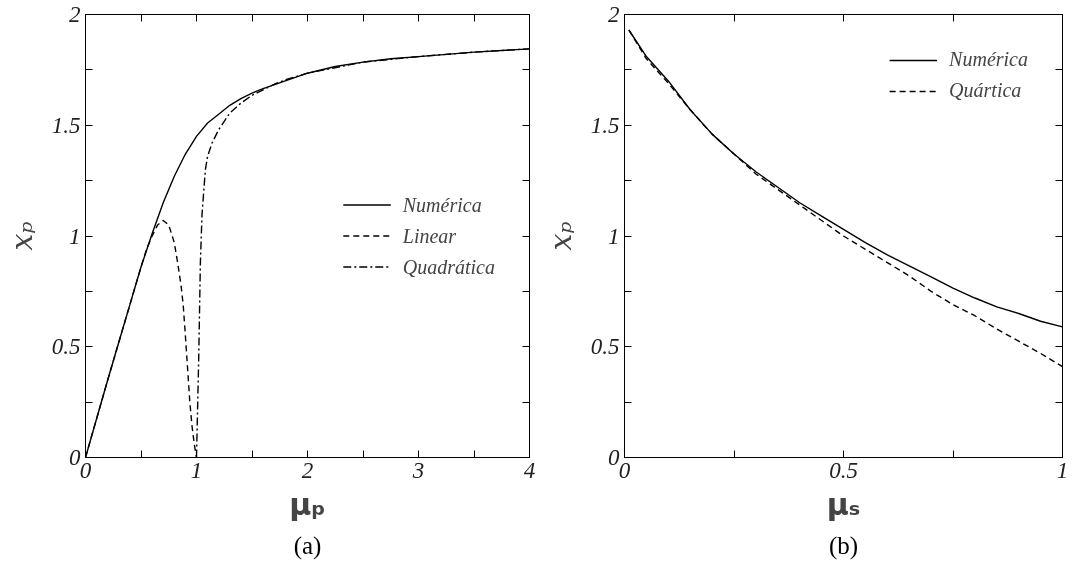 This screenshot has height=563, width=1078. I want to click on text: (a), so click(307, 545).